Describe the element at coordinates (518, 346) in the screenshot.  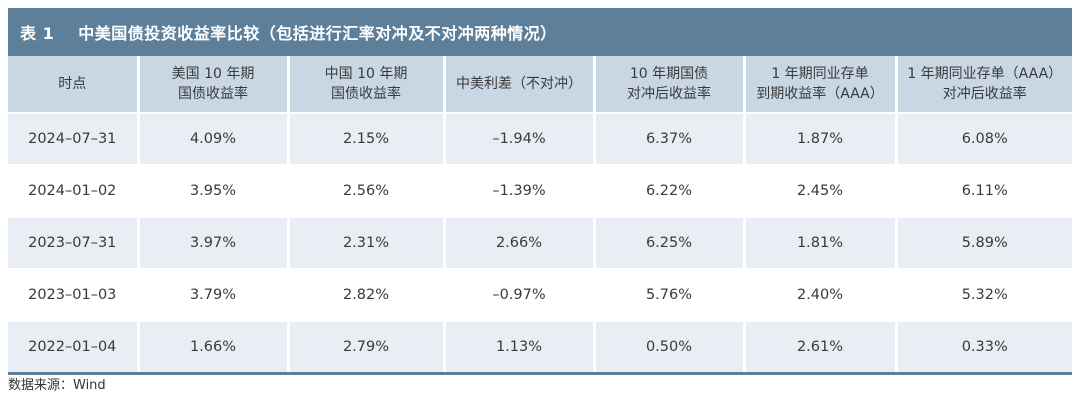
I see `cell-spread: 1.13%` at that location.